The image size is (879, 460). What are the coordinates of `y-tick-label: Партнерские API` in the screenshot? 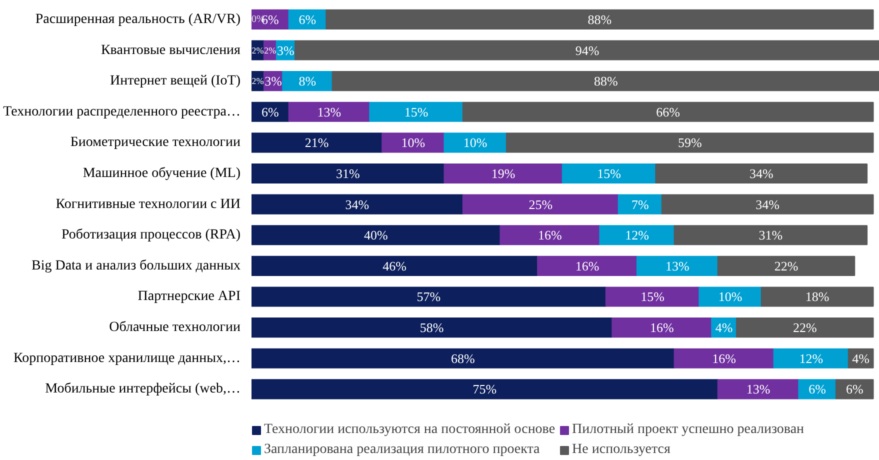 It's located at (189, 296).